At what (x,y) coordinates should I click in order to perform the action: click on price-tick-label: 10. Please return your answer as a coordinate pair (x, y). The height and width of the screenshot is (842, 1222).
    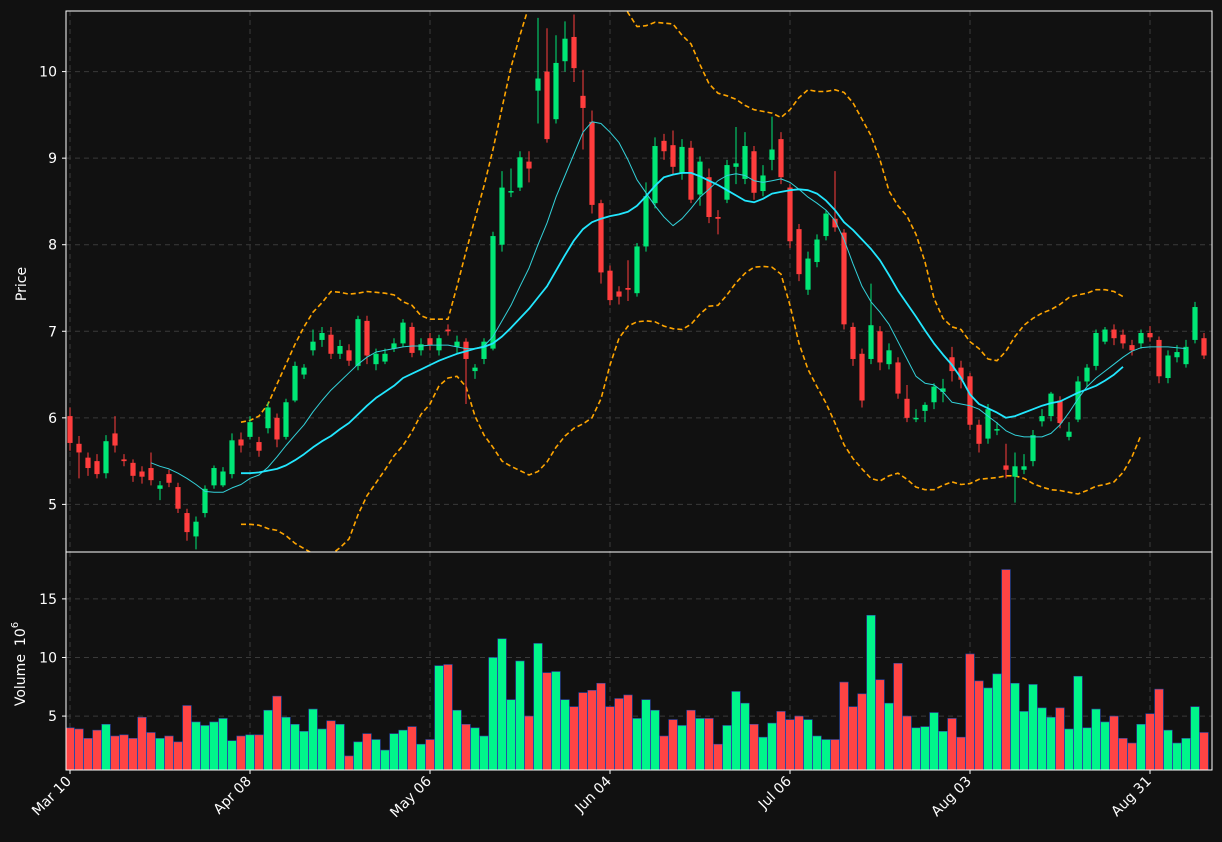
    Looking at the image, I should click on (48, 73).